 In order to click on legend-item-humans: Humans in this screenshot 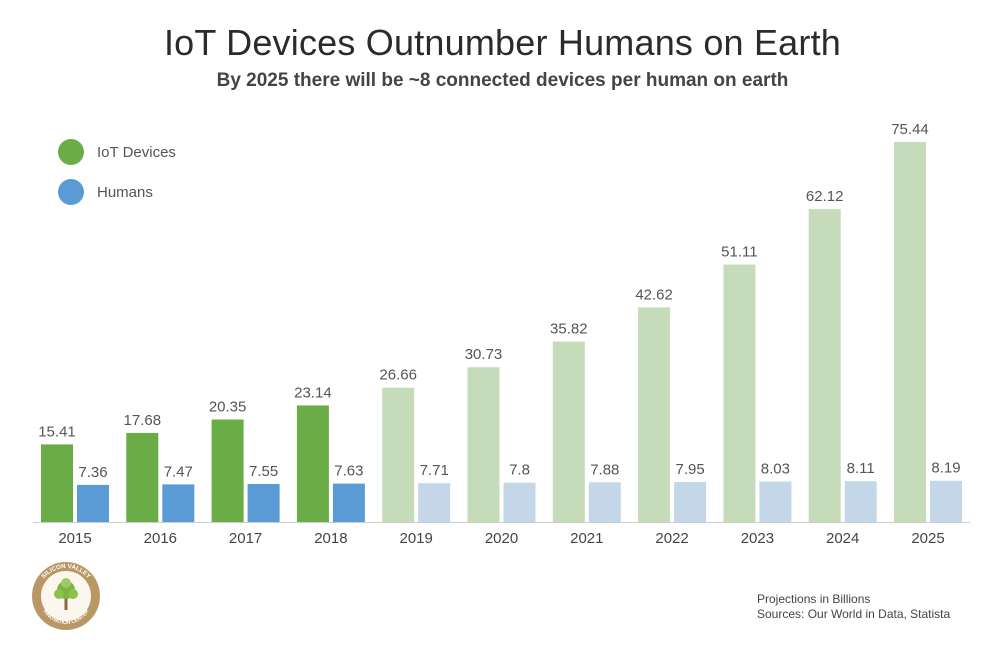, I will do `click(117, 192)`.